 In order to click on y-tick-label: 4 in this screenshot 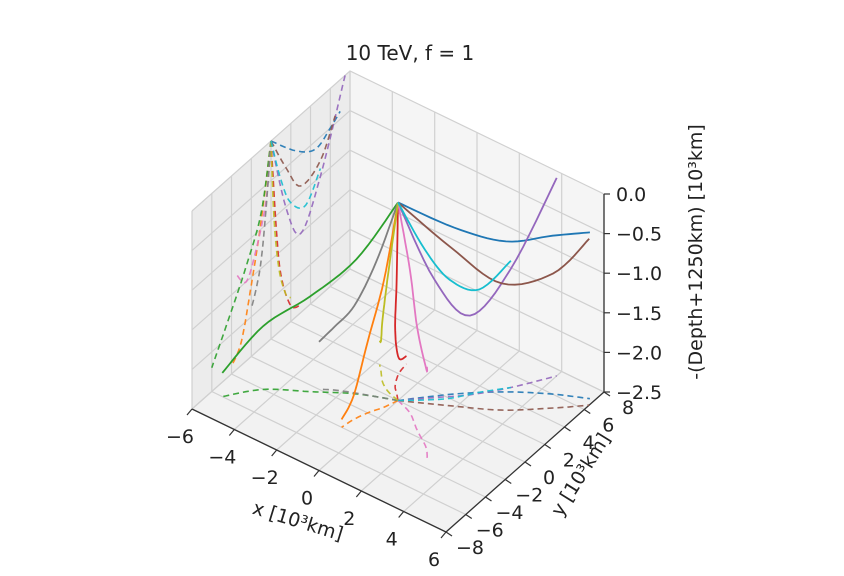, I will do `click(588, 443)`.